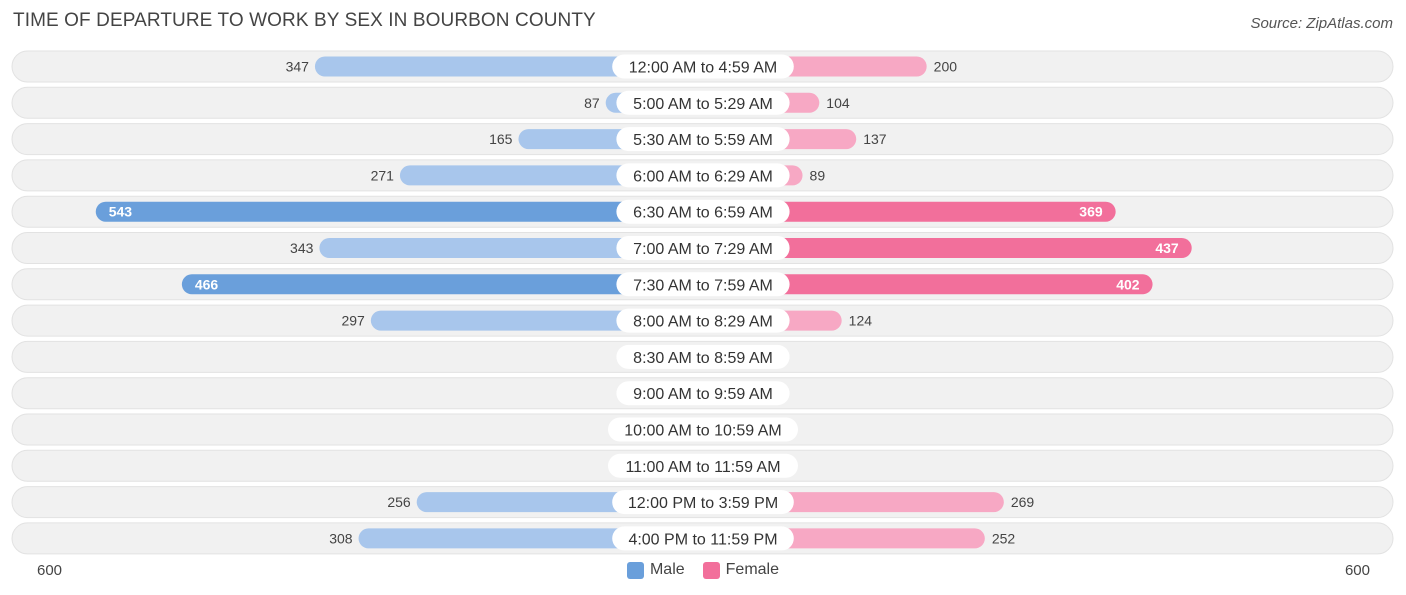 The width and height of the screenshot is (1406, 595). What do you see at coordinates (383, 175) in the screenshot?
I see `male-value-label: 271` at bounding box center [383, 175].